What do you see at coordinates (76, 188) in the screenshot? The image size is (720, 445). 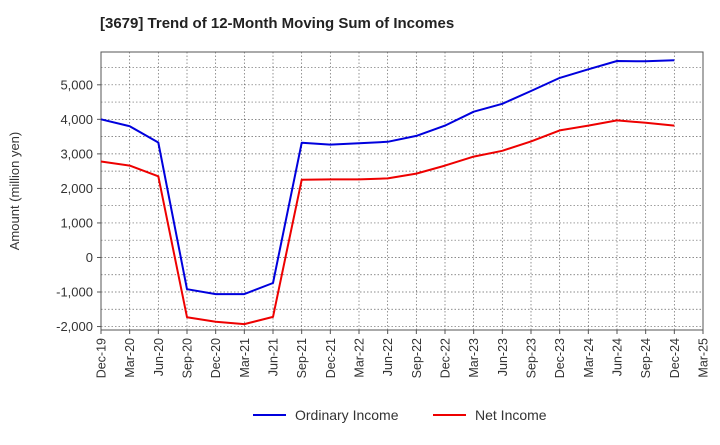 I see `y-tick-label: 2,000` at bounding box center [76, 188].